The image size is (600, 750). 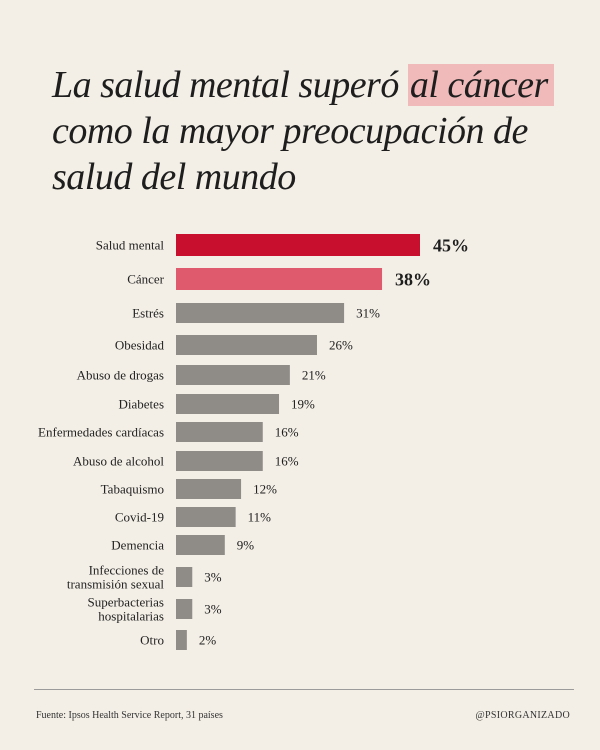 What do you see at coordinates (303, 404) in the screenshot?
I see `value-label-5: 19%` at bounding box center [303, 404].